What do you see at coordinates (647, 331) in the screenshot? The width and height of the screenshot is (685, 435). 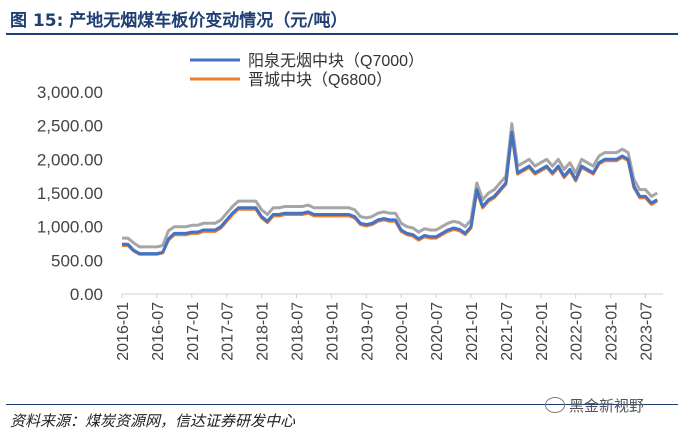 I see `x-tick-label: 2023-07` at bounding box center [647, 331].